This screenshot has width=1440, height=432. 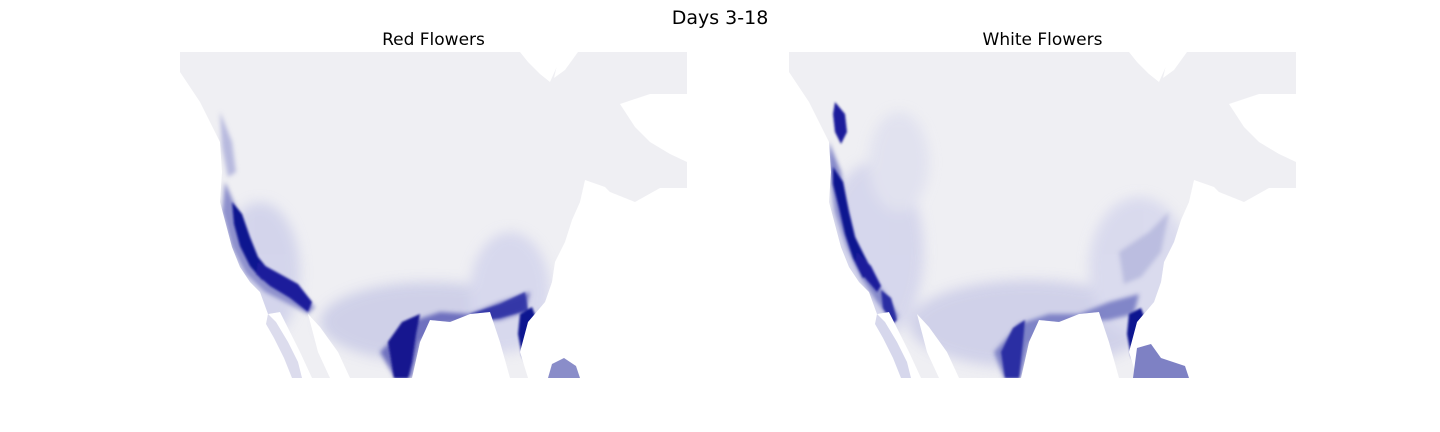 I want to click on panel-title-red: Red Flowers, so click(x=433, y=40).